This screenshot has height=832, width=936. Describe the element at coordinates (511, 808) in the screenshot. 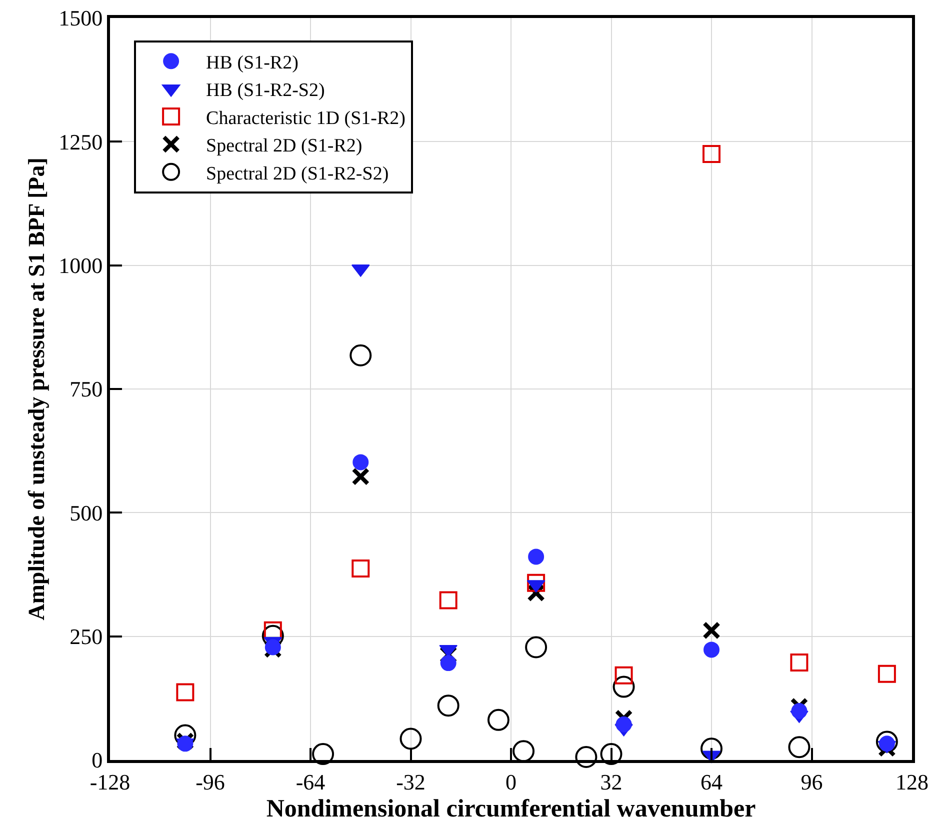

I see `x-axis-title: Nondimensional circumferential wavenumber` at that location.